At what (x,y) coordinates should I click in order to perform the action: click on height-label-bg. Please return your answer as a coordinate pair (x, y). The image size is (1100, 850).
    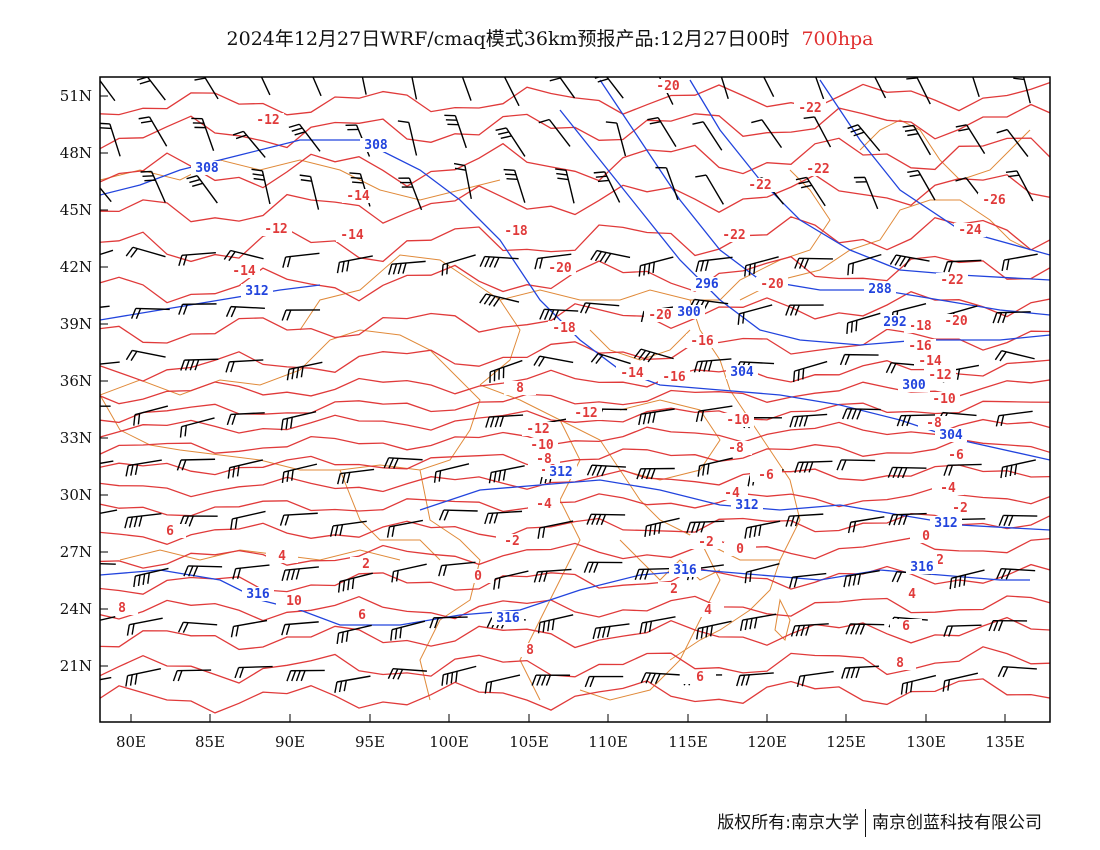
    Looking at the image, I should click on (508, 618).